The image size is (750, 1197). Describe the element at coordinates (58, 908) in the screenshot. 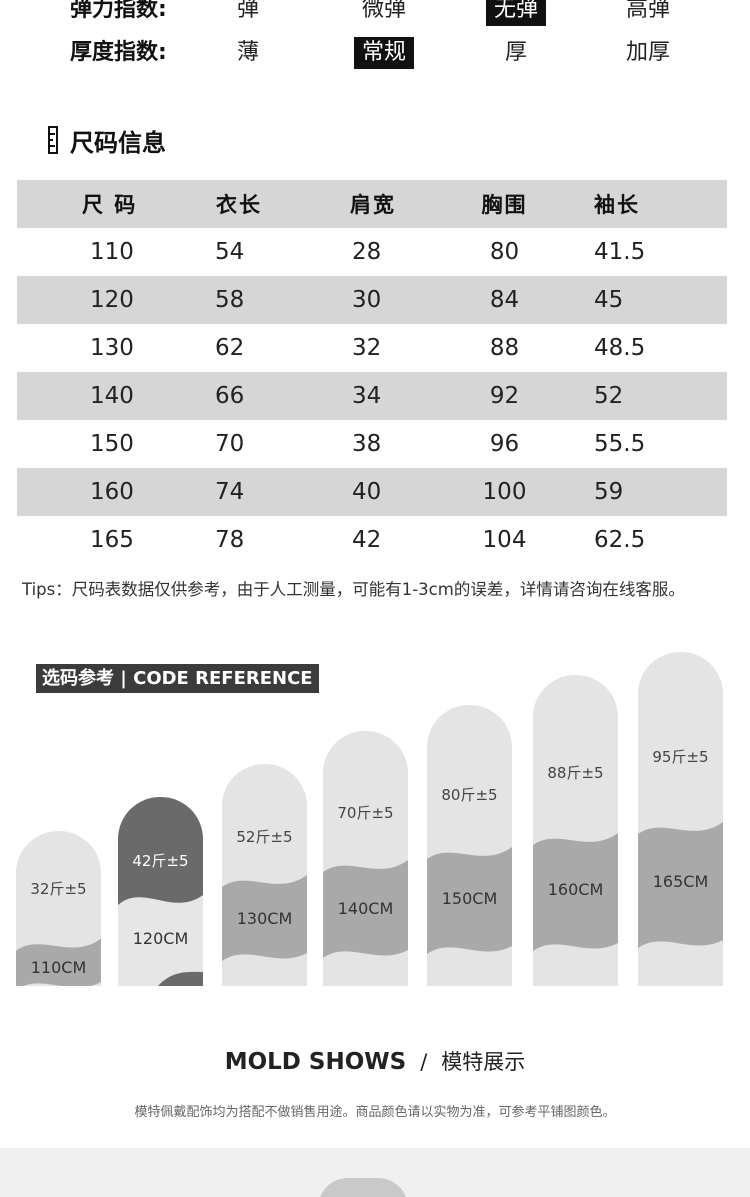

I see `size-reference-column: 32斤±5 110CM` at that location.